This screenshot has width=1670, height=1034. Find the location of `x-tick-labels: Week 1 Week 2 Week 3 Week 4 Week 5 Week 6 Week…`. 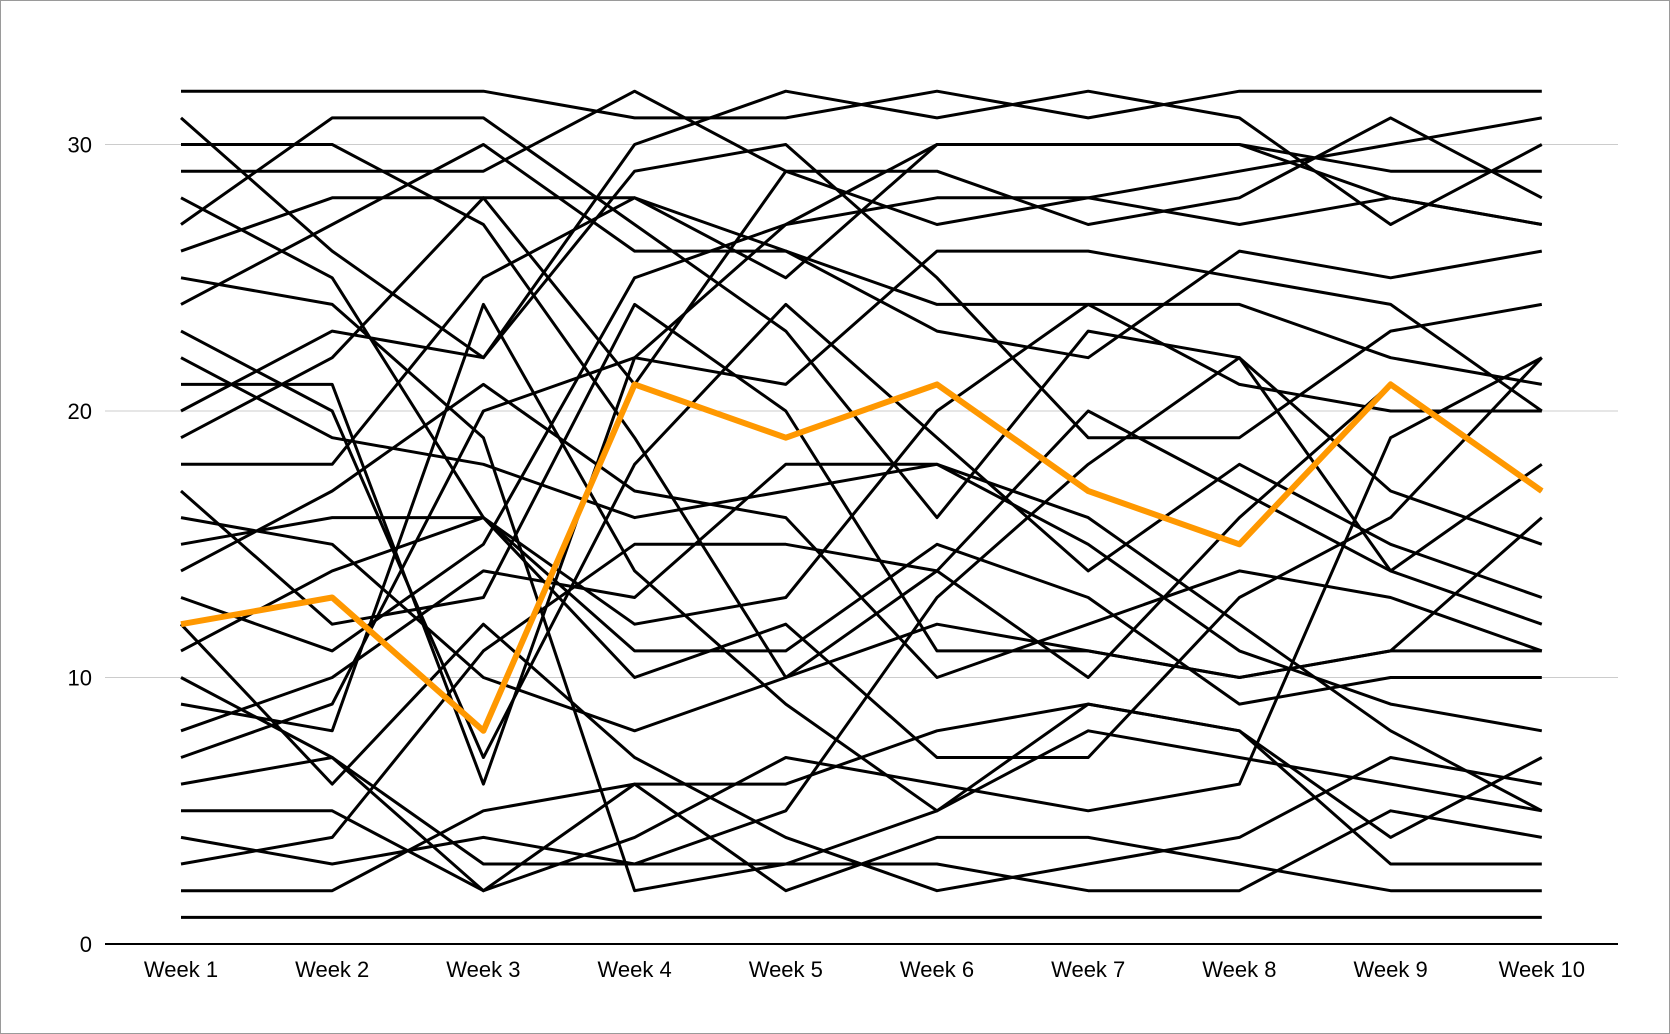

x-tick-labels: Week 1 Week 2 Week 3 Week 4 Week 5 Week 6 Week… is located at coordinates (864, 969).